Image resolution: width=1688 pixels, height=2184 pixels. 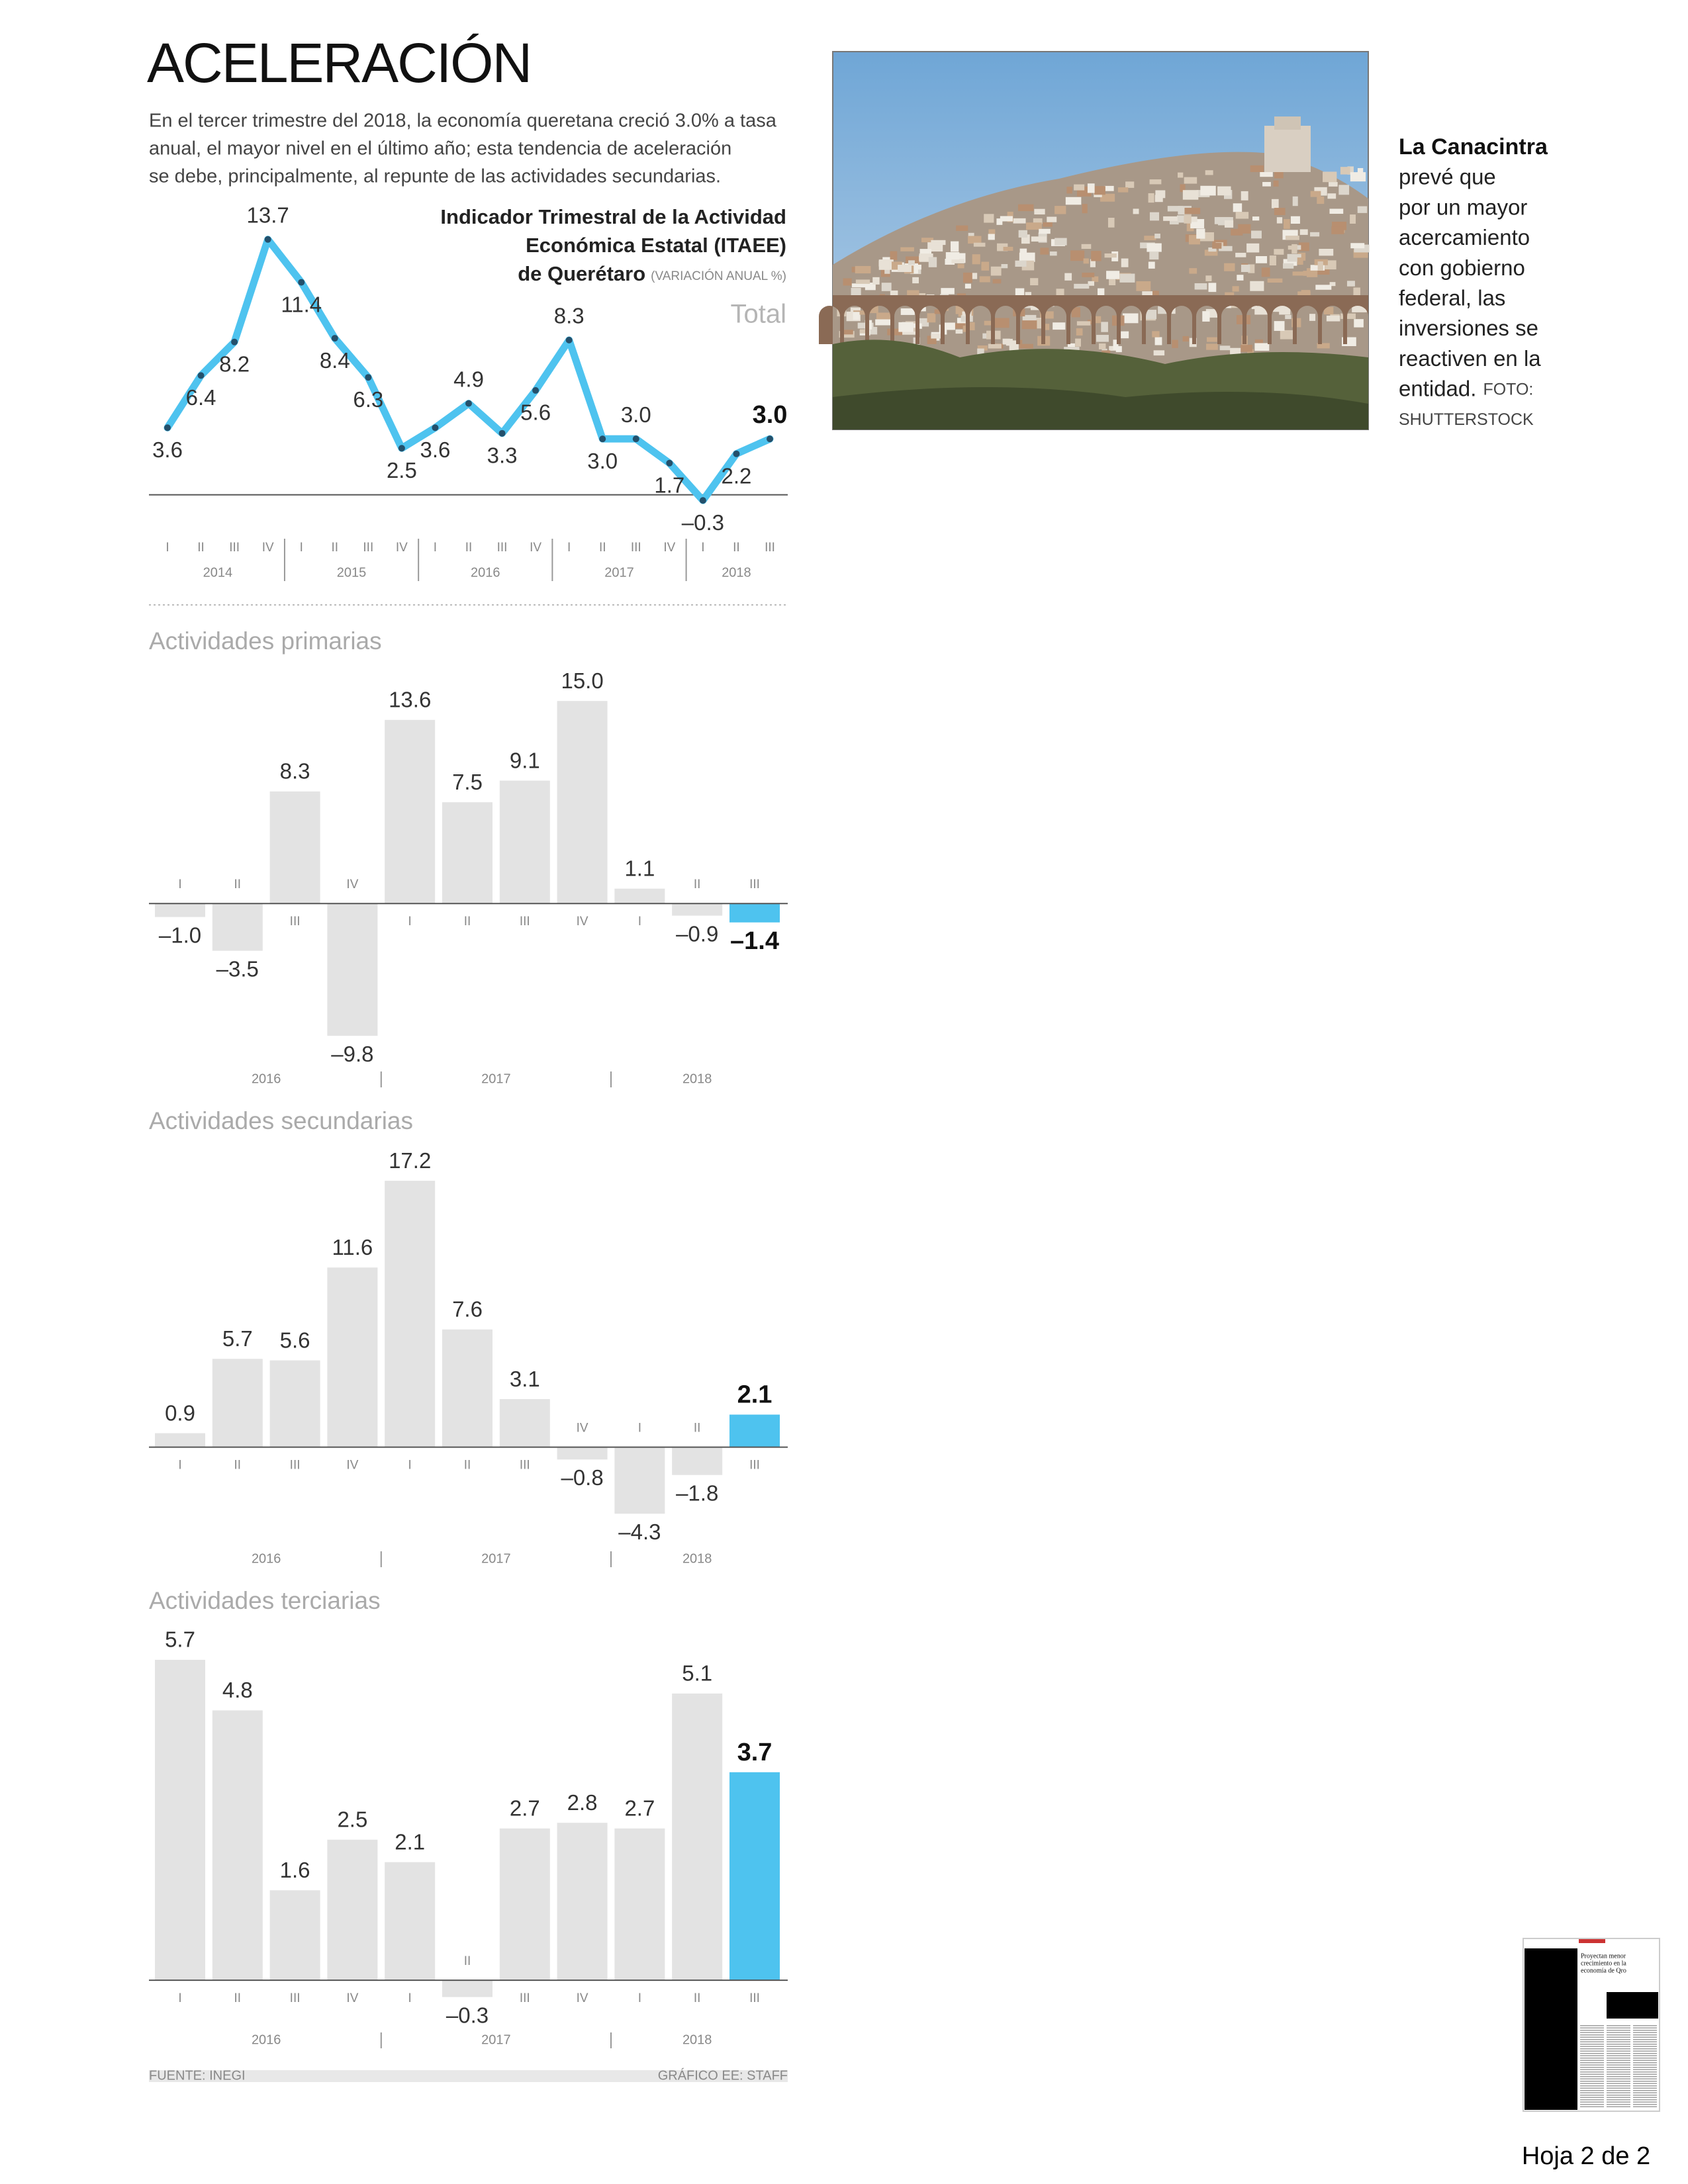 I want to click on thumbnail-headline: Proyectan menor, so click(x=1603, y=1956).